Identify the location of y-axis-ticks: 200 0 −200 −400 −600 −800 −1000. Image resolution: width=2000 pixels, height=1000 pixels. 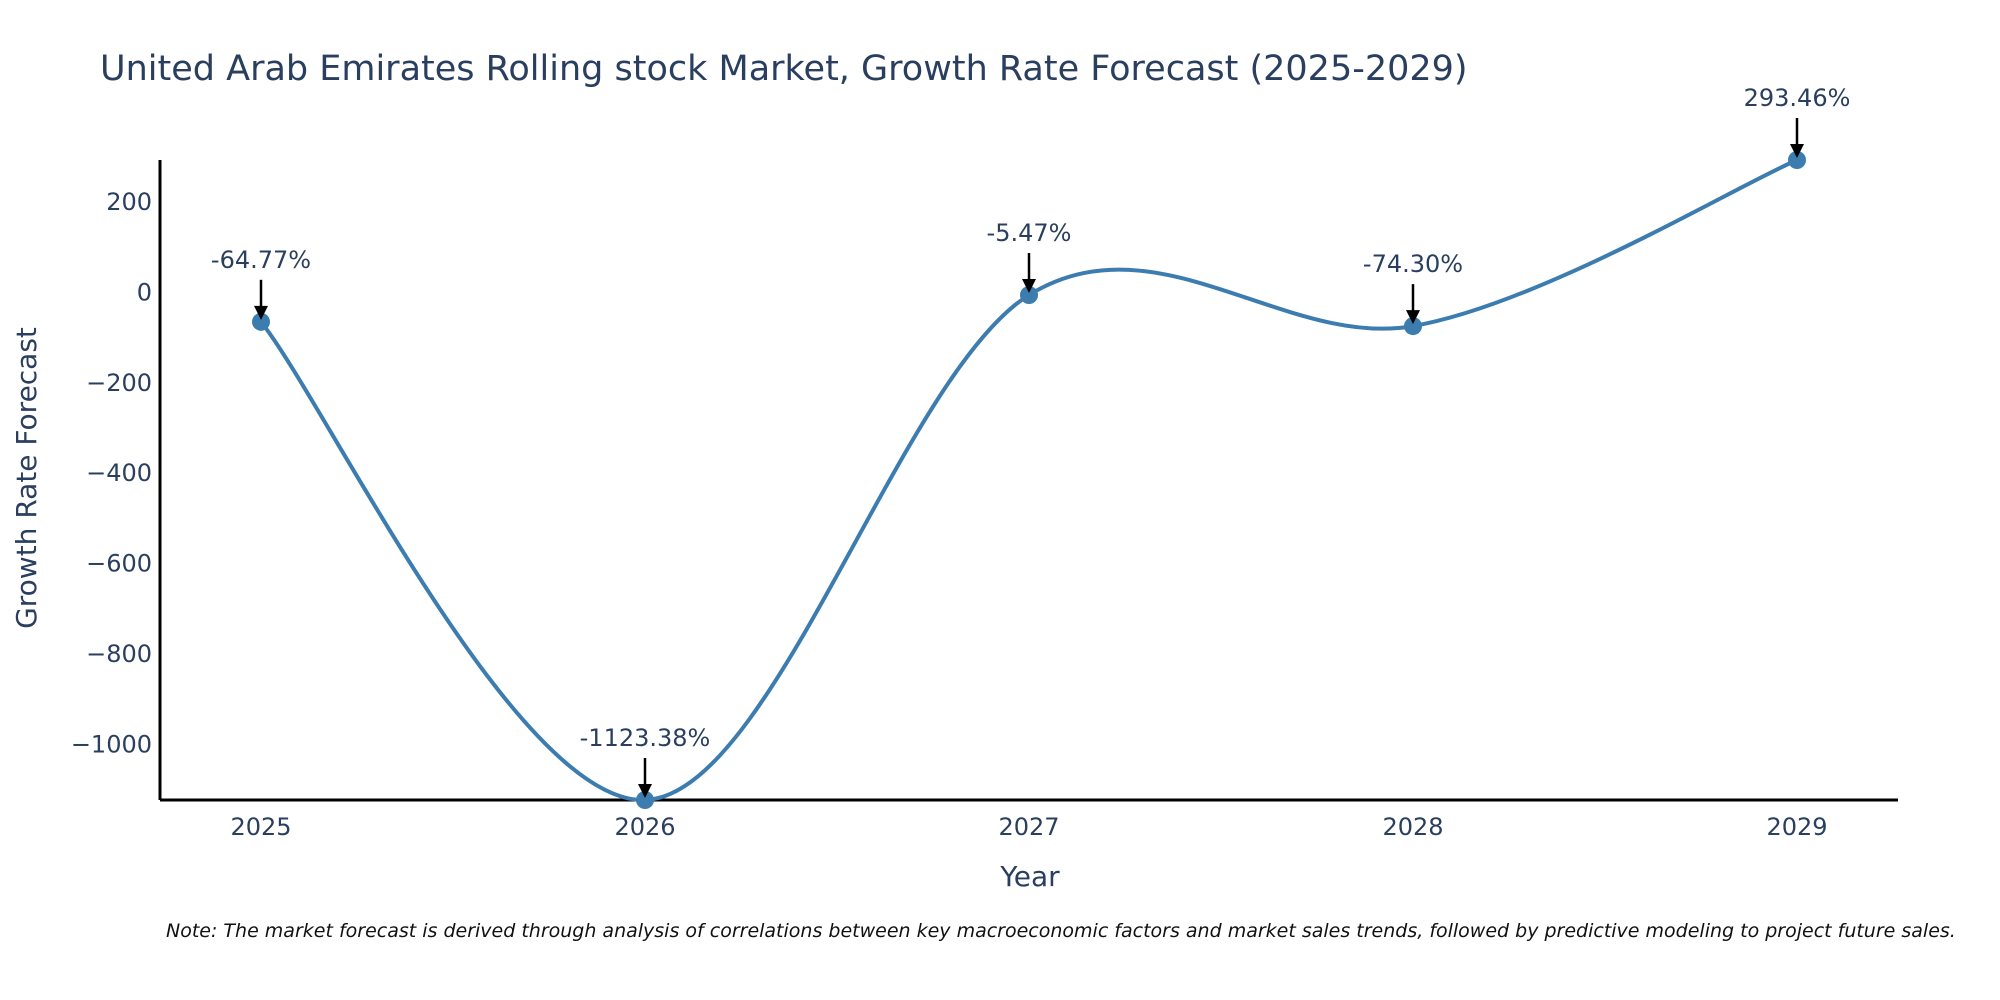
(111, 473).